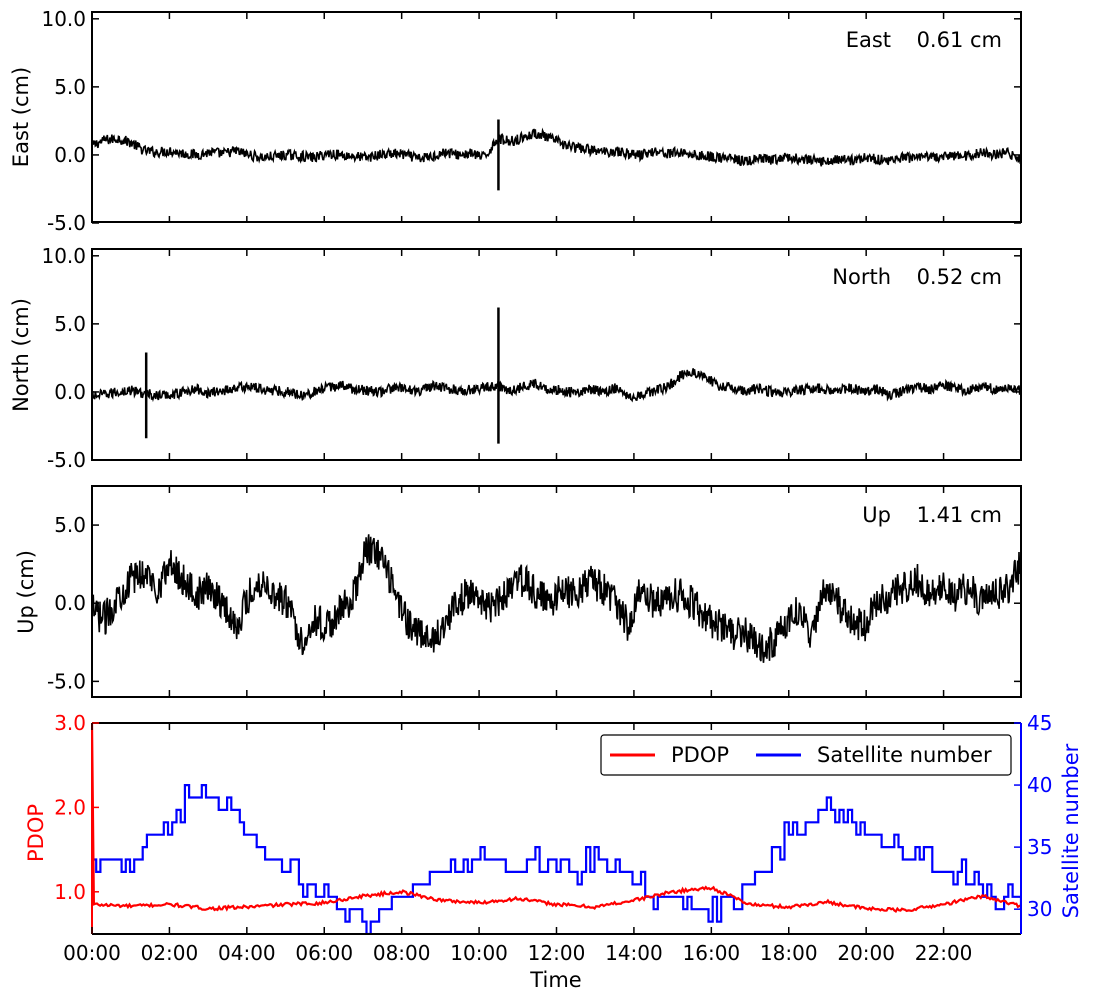  I want to click on pdop-yticks: 1.0 2.0 3.0, so click(76, 807).